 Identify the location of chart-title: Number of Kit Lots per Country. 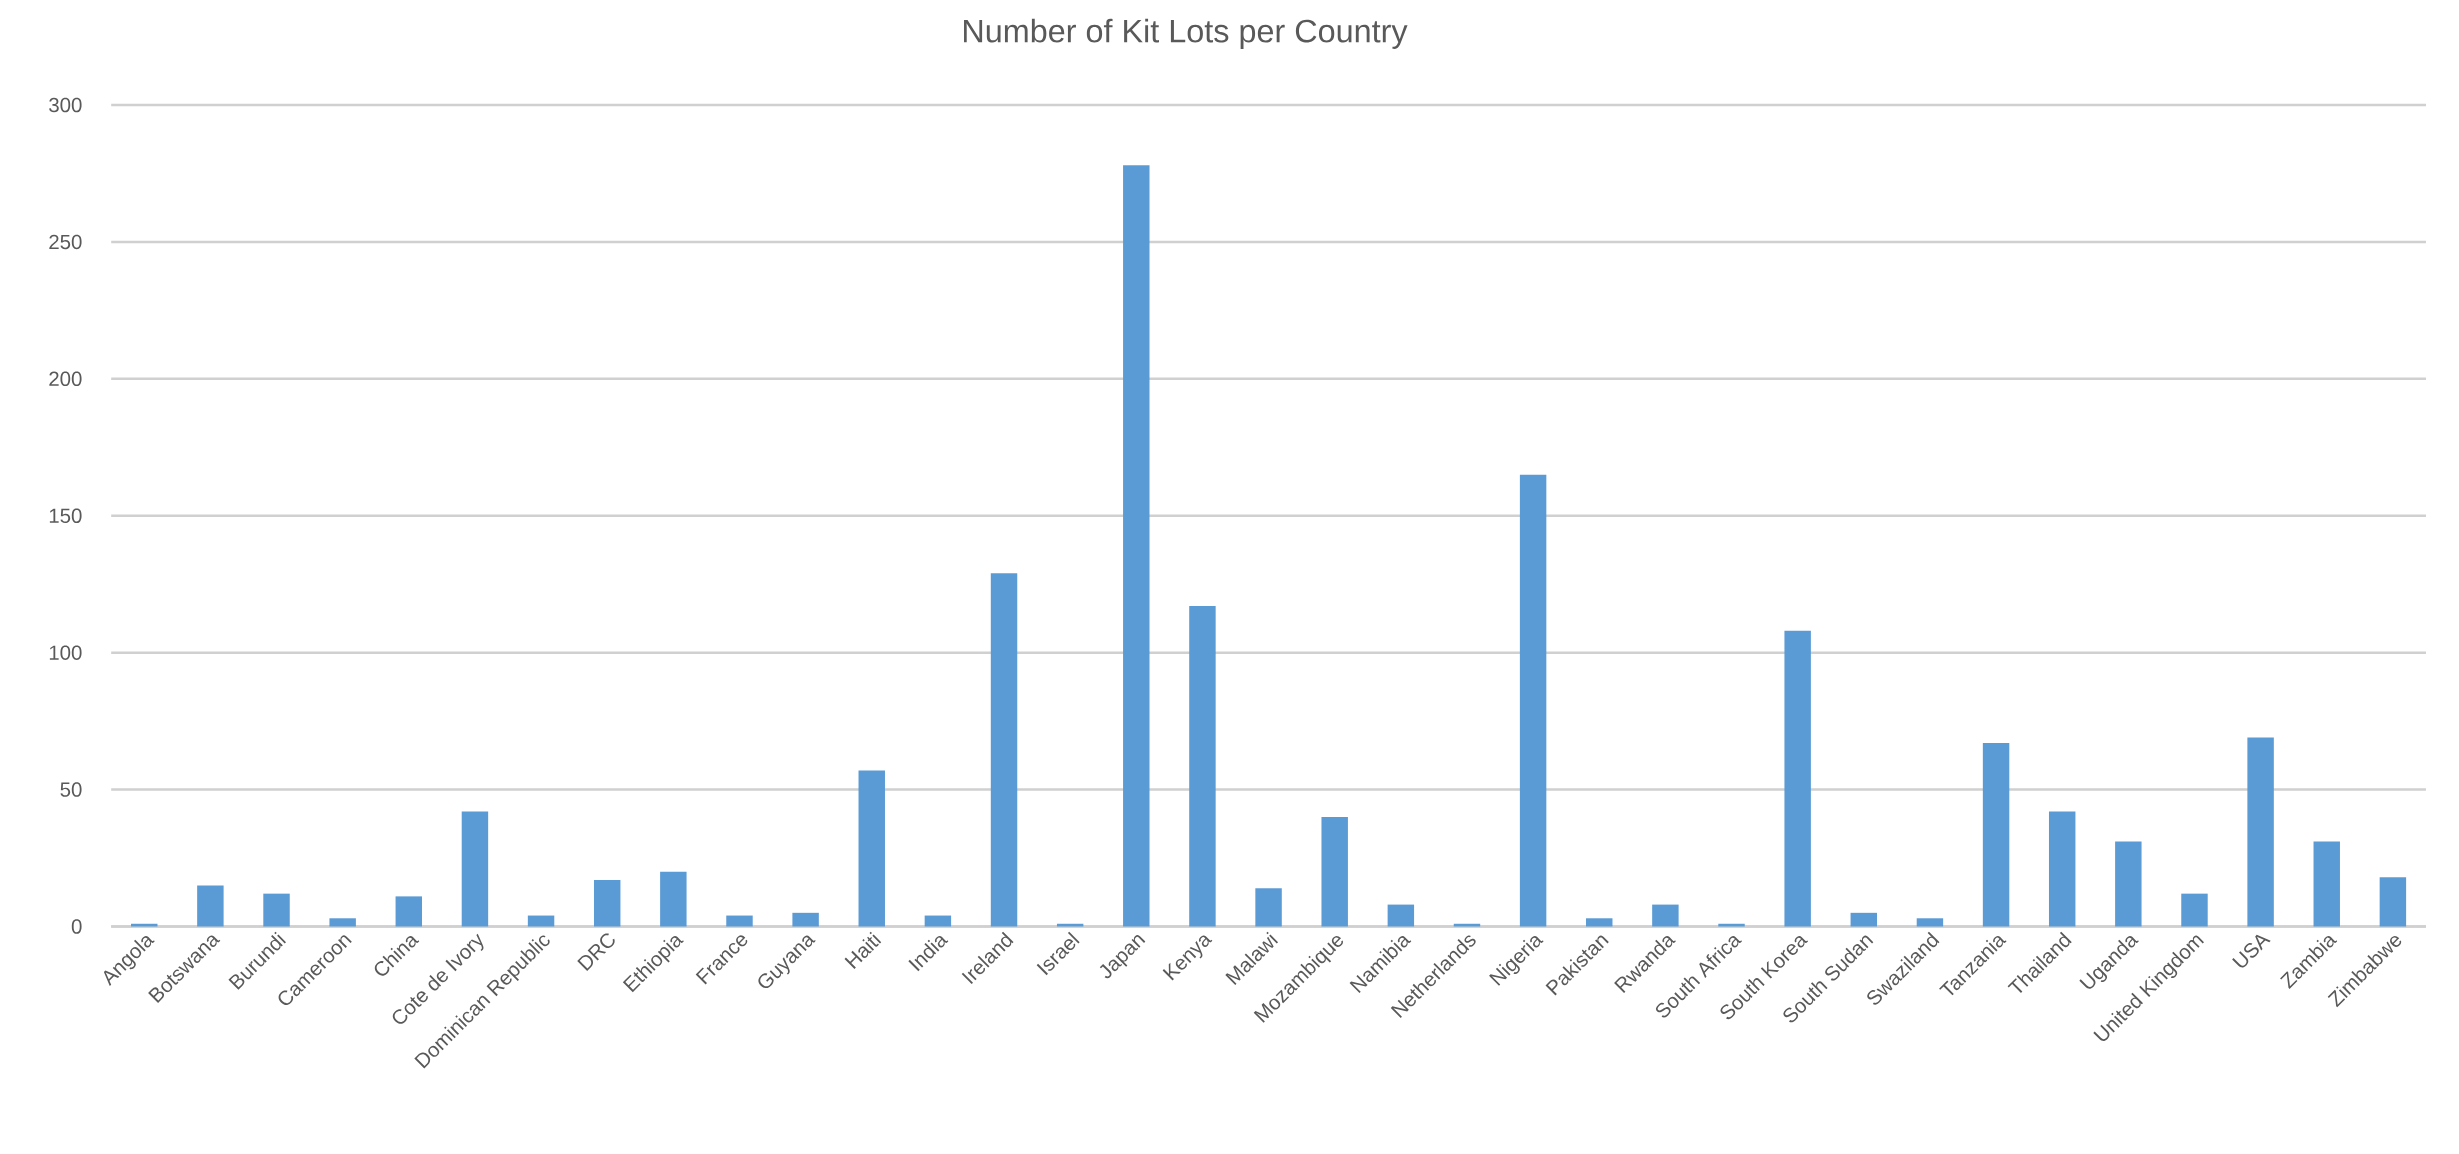
(1186, 33).